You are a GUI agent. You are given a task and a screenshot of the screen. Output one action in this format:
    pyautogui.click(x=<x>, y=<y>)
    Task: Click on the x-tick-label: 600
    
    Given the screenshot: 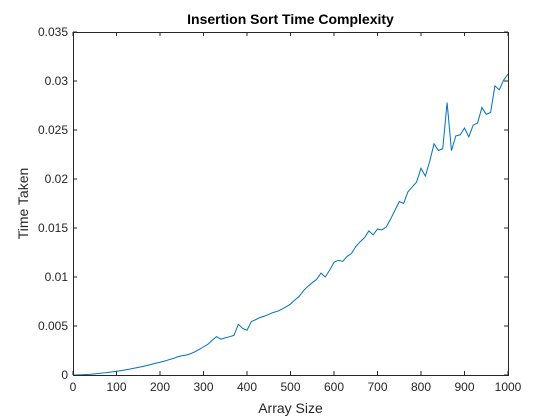 What is the action you would take?
    pyautogui.click(x=334, y=387)
    